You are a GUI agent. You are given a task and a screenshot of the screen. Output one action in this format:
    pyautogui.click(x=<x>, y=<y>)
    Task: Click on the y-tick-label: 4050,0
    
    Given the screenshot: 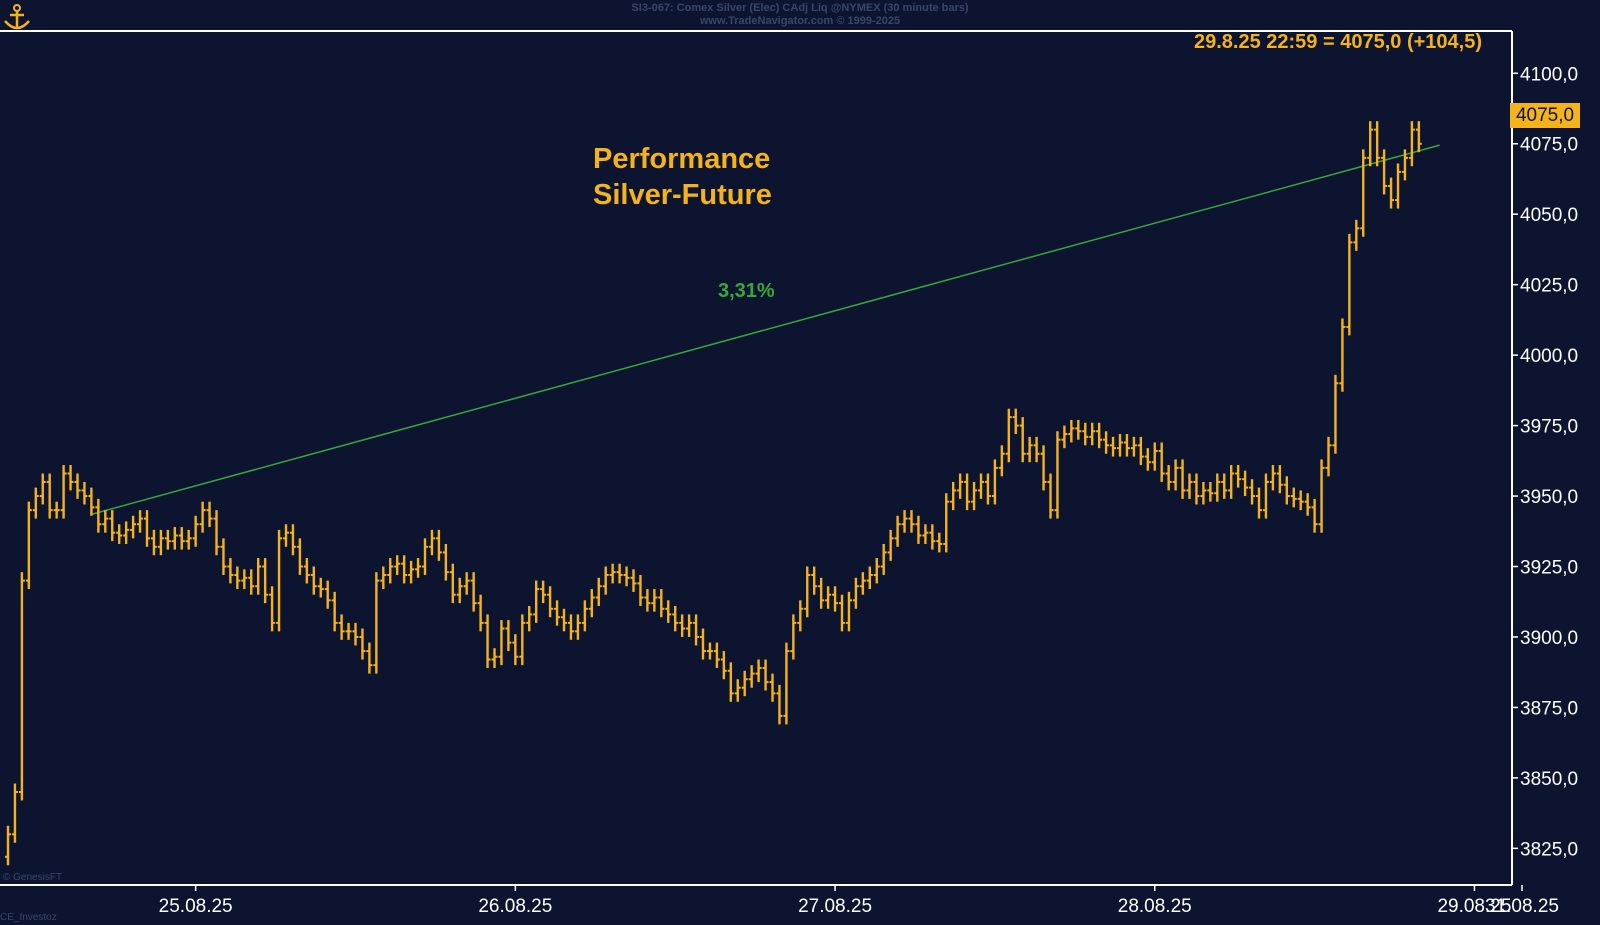 What is the action you would take?
    pyautogui.click(x=1549, y=215)
    